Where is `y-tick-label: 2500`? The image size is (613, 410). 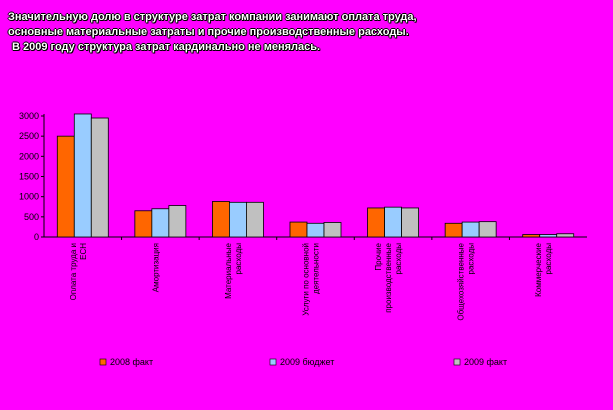
y-tick-label: 2500 is located at coordinates (29, 136).